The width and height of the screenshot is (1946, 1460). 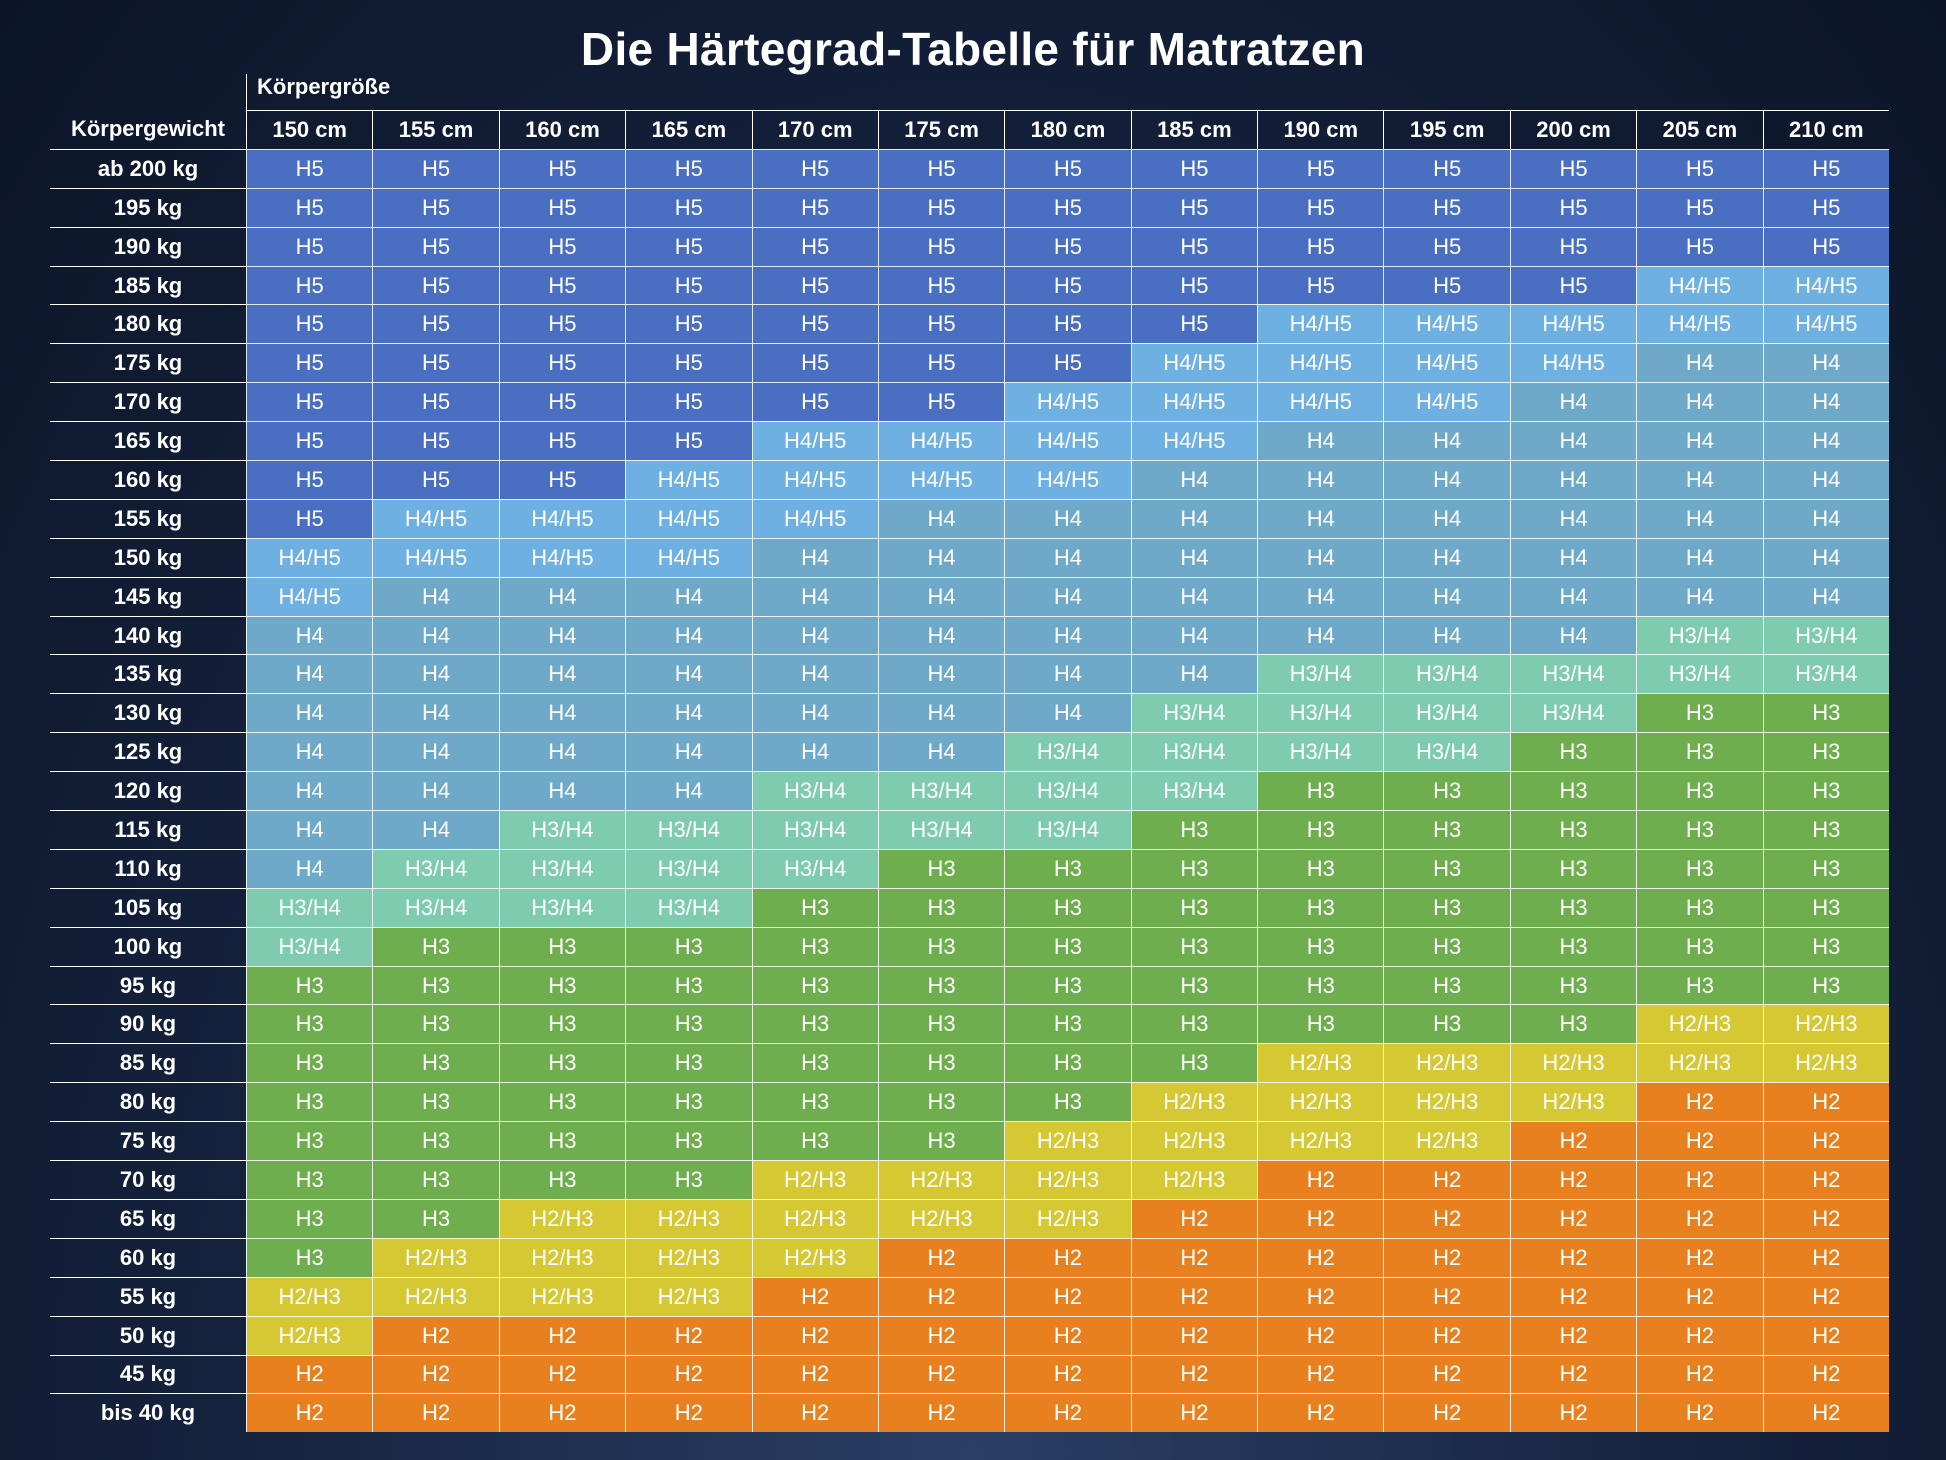 What do you see at coordinates (148, 635) in the screenshot?
I see `row-label: 140 kg` at bounding box center [148, 635].